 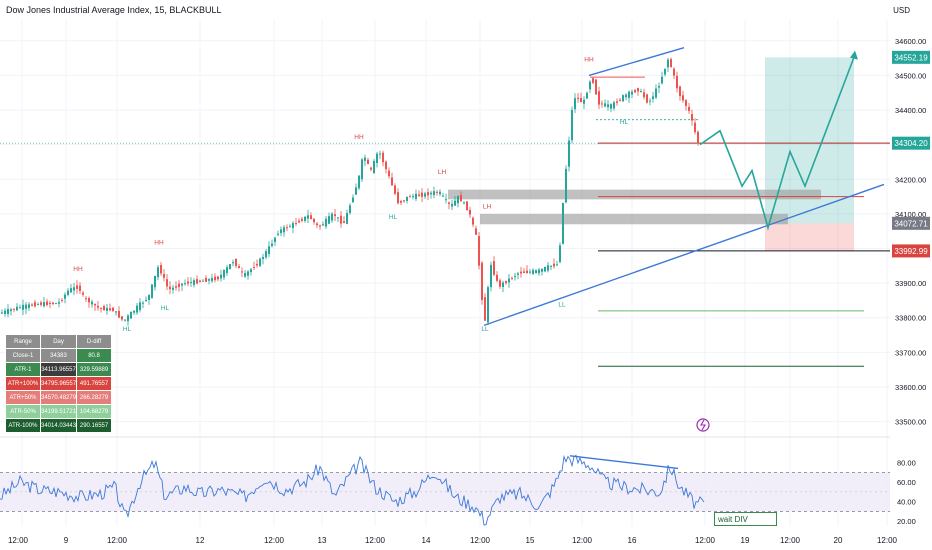 I want to click on atr-cell: 34383, so click(x=58, y=355).